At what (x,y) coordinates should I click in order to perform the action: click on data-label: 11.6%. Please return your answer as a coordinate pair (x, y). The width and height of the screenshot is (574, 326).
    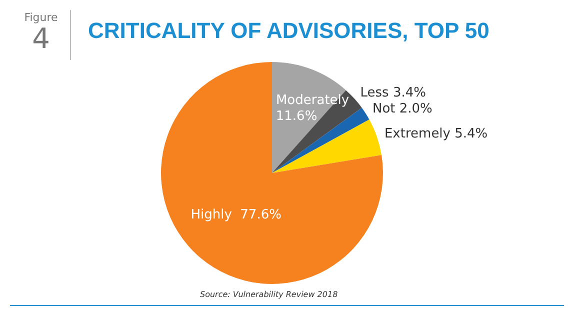
    Looking at the image, I should click on (297, 116).